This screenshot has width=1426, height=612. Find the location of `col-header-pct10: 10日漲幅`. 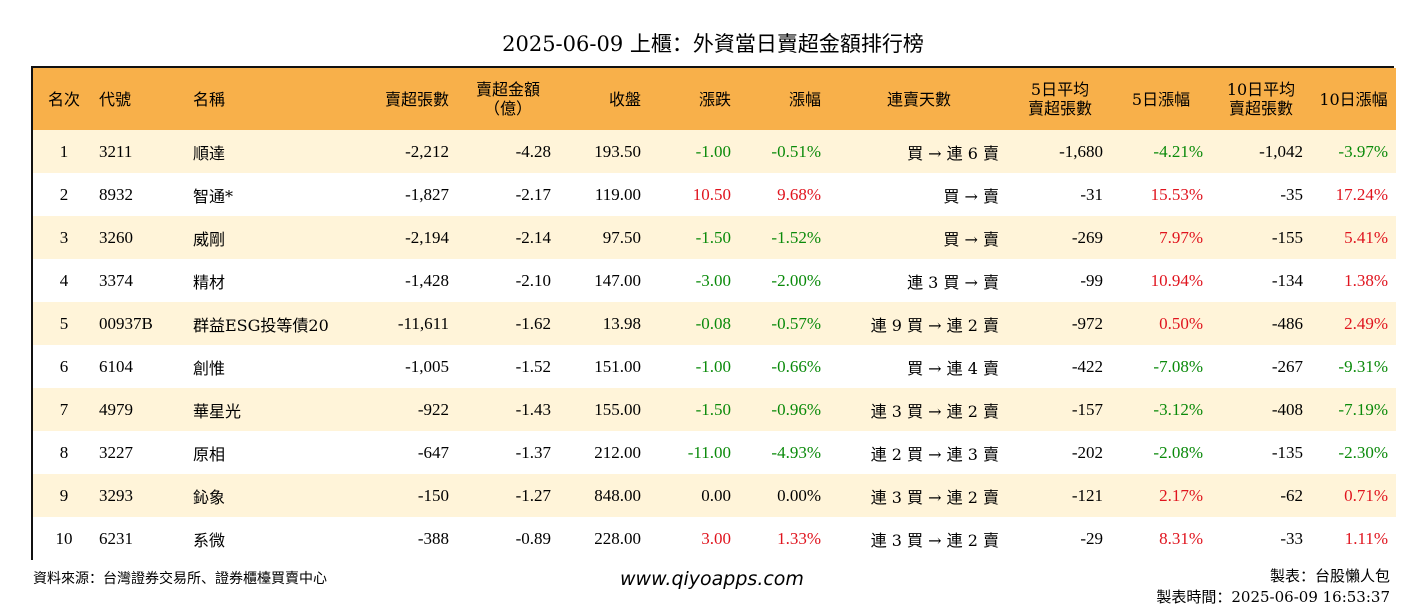

col-header-pct10: 10日漲幅 is located at coordinates (1353, 99).